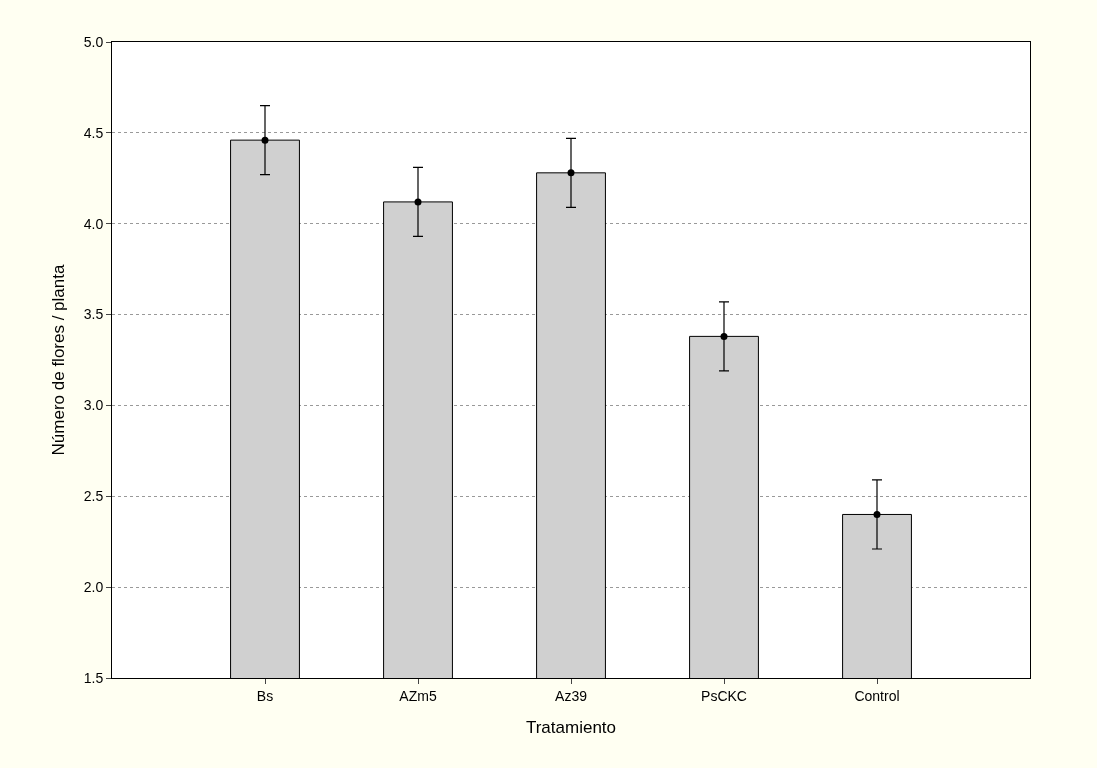 Image resolution: width=1097 pixels, height=768 pixels. What do you see at coordinates (93, 405) in the screenshot?
I see `y-tick-label: 3.0` at bounding box center [93, 405].